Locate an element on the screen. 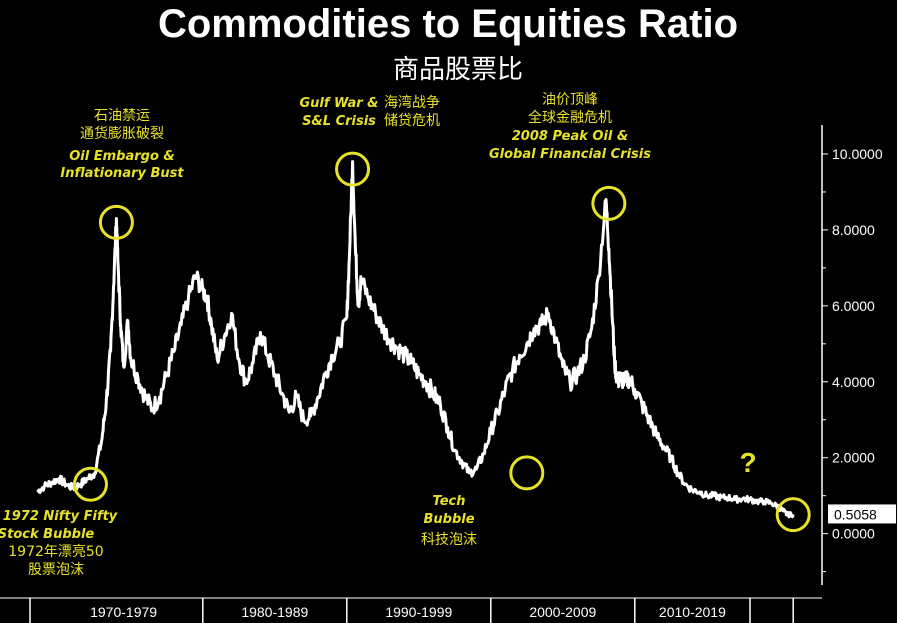 The width and height of the screenshot is (897, 623). annotation-1974-line2: Inflationary Bust is located at coordinates (122, 173).